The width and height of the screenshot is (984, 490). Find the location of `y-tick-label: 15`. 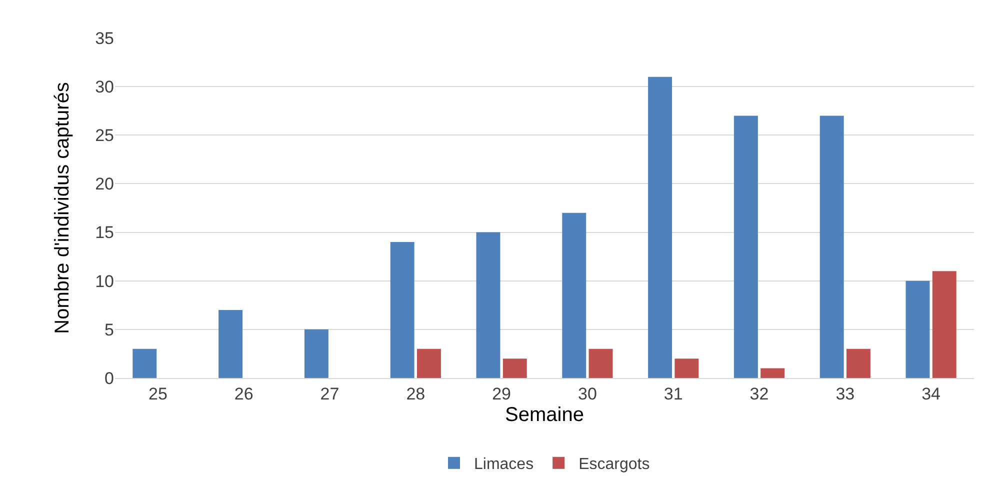

y-tick-label: 15 is located at coordinates (104, 232).